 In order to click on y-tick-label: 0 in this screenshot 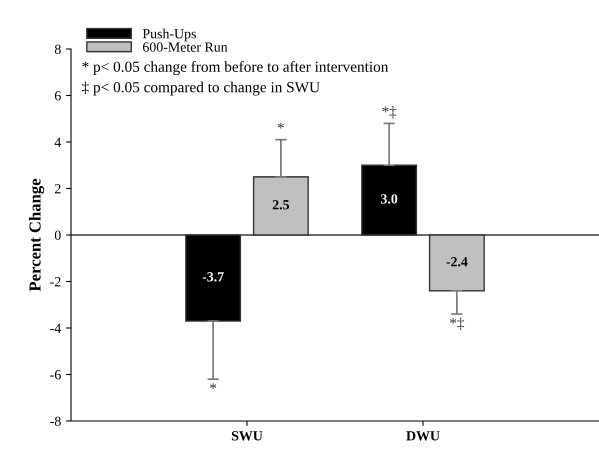, I will do `click(57, 235)`.